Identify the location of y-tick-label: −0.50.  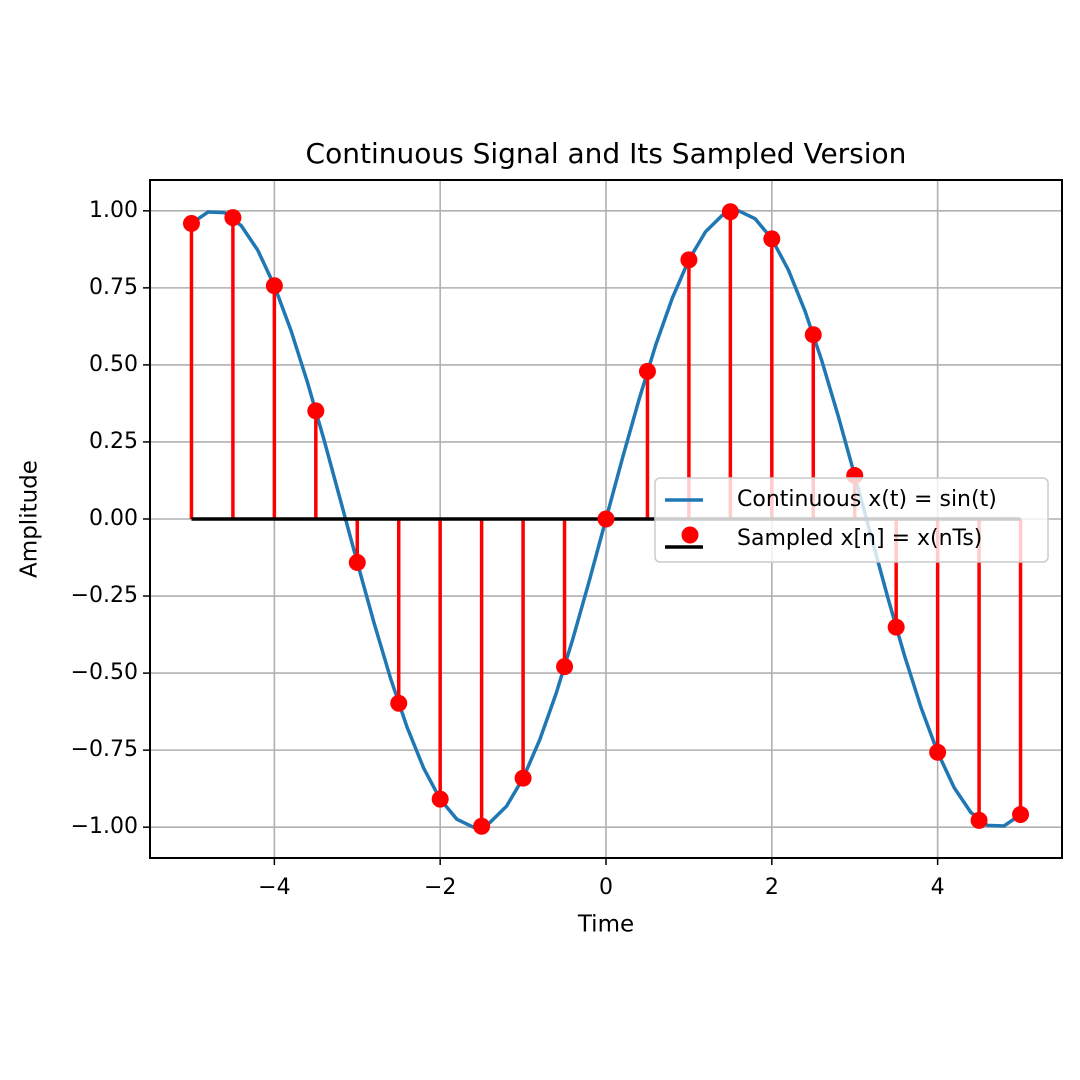
(104, 672).